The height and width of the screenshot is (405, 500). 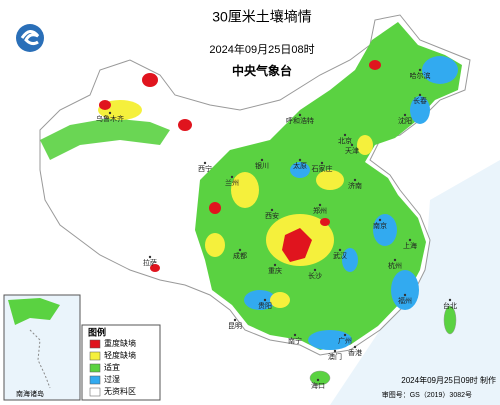 What do you see at coordinates (30, 393) in the screenshot?
I see `inset-label: 南海诸岛` at bounding box center [30, 393].